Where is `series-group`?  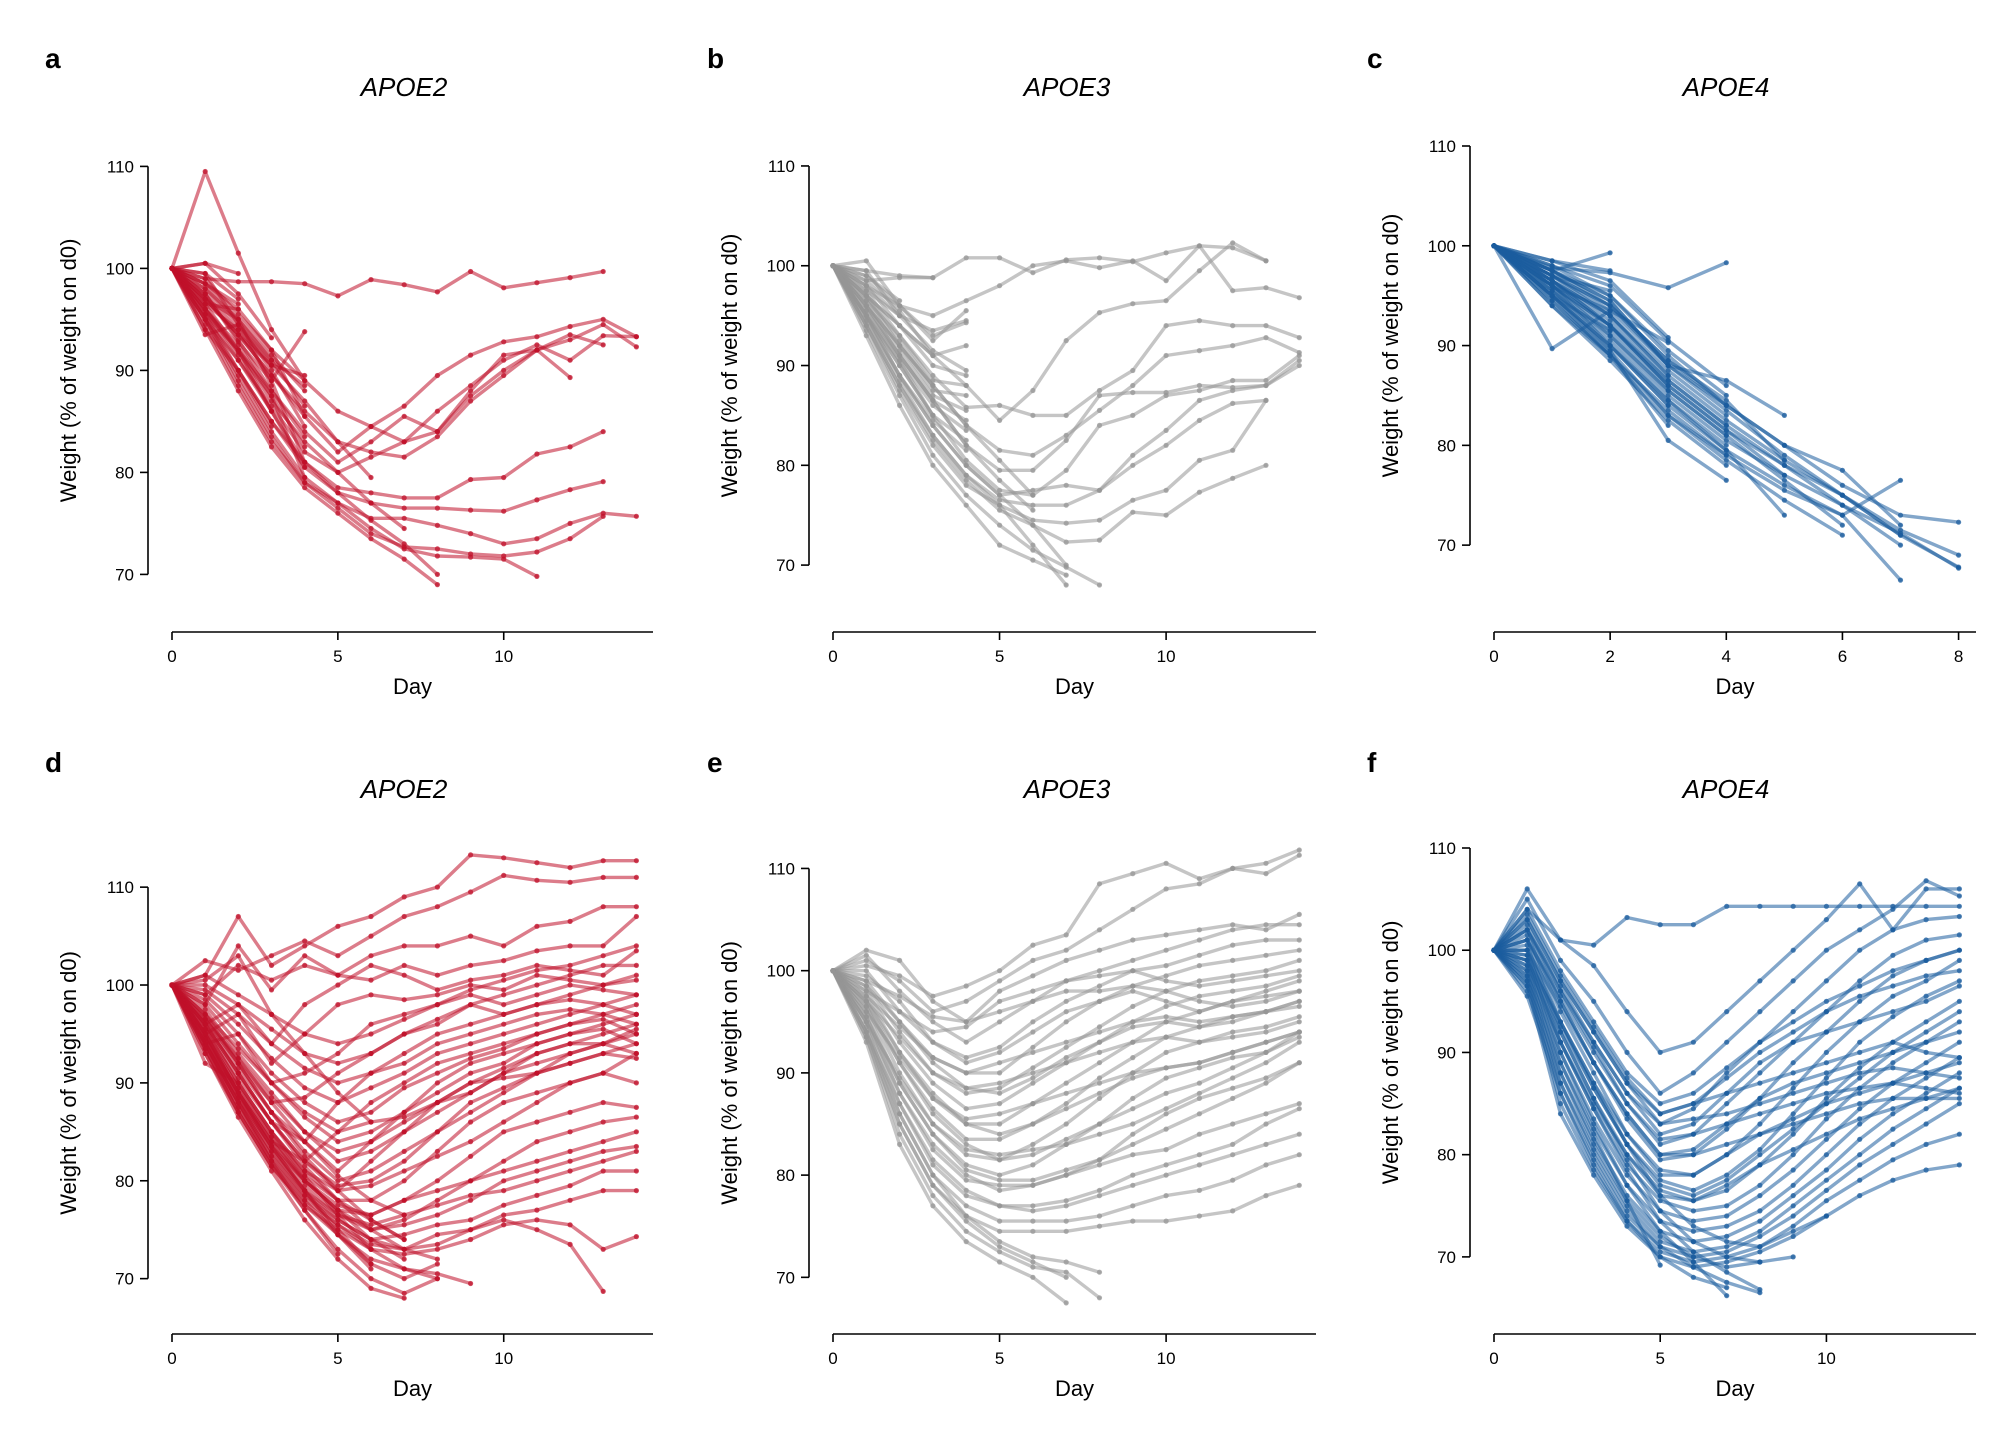 series-group is located at coordinates (1726, 413).